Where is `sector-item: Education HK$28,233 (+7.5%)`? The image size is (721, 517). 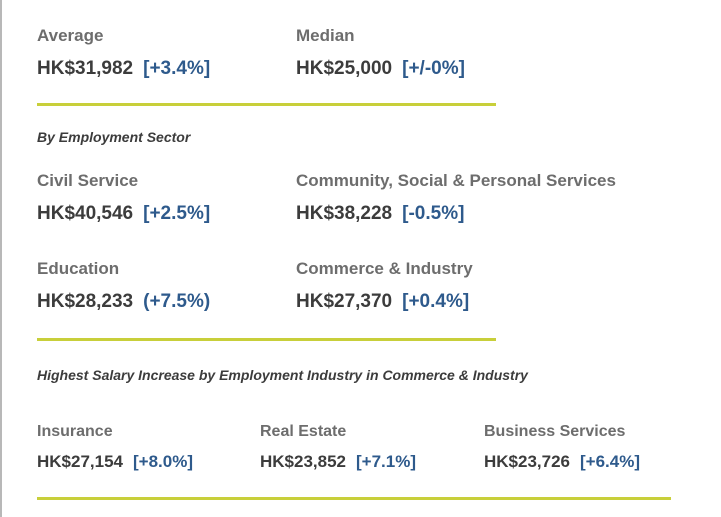
sector-item: Education HK$28,233 (+7.5%) is located at coordinates (123, 286).